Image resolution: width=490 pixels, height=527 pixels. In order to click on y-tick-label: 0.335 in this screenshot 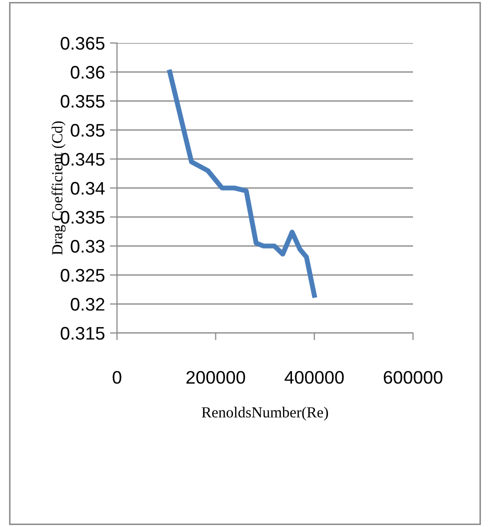, I will do `click(82, 217)`.